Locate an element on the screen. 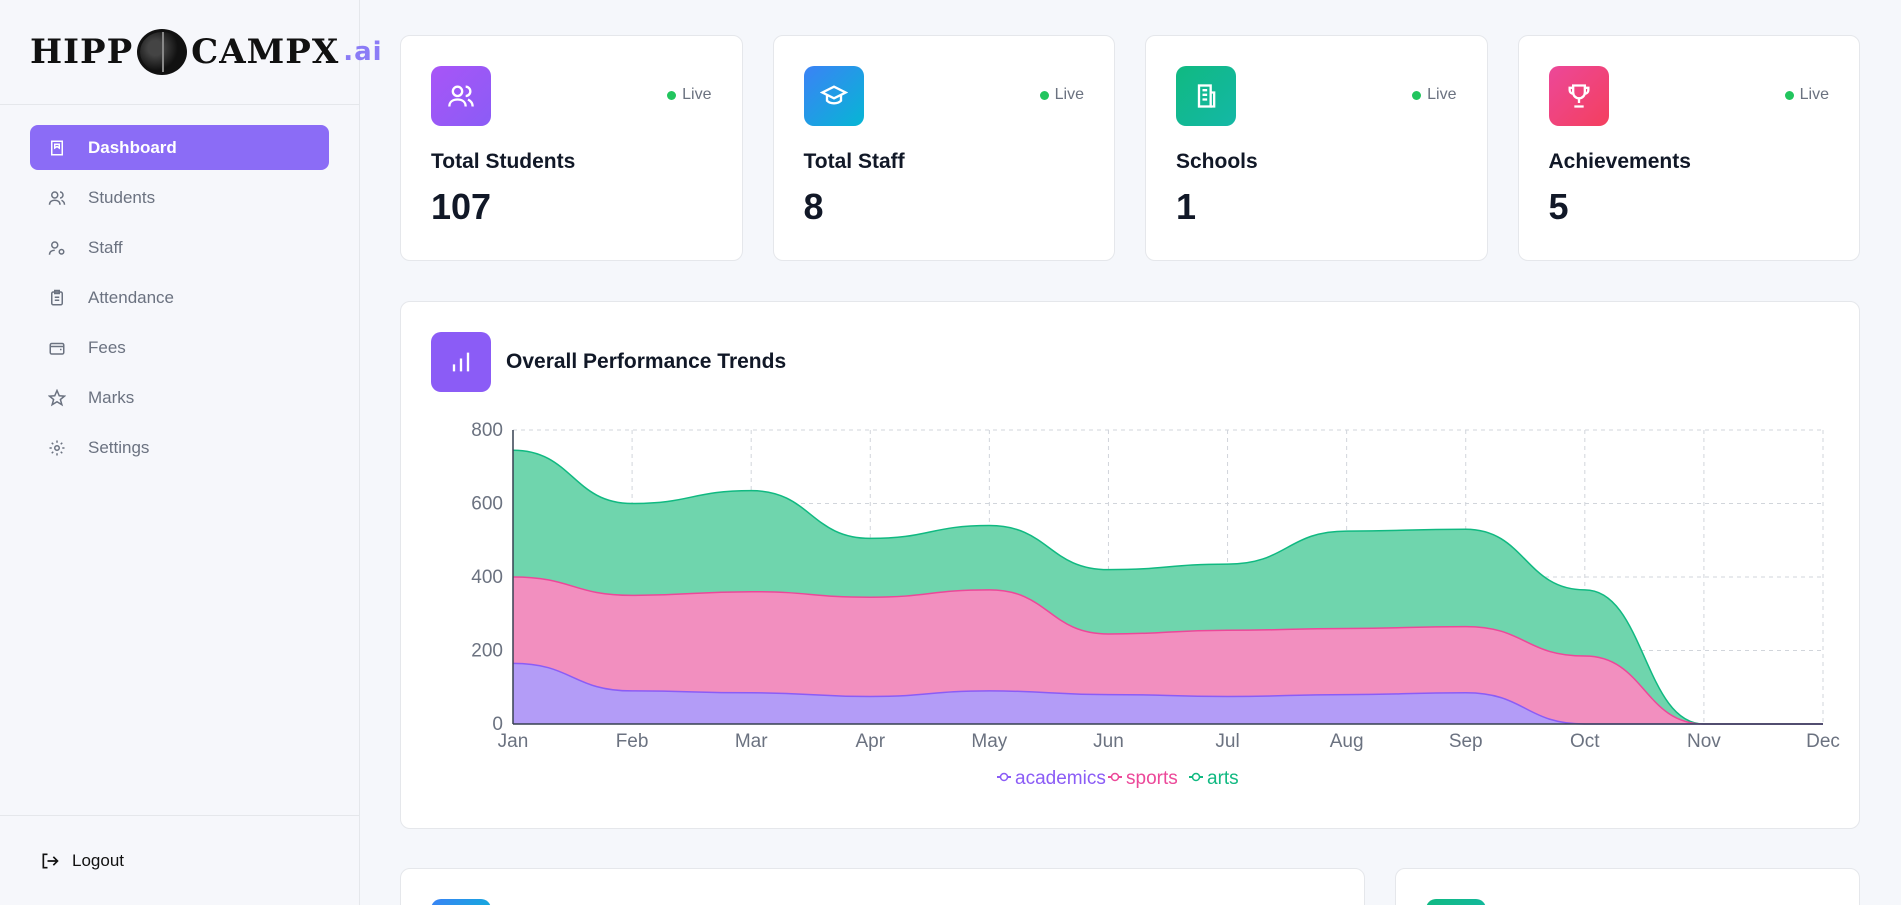 The image size is (1901, 905). sidebar-item-label: Attendance is located at coordinates (131, 297).